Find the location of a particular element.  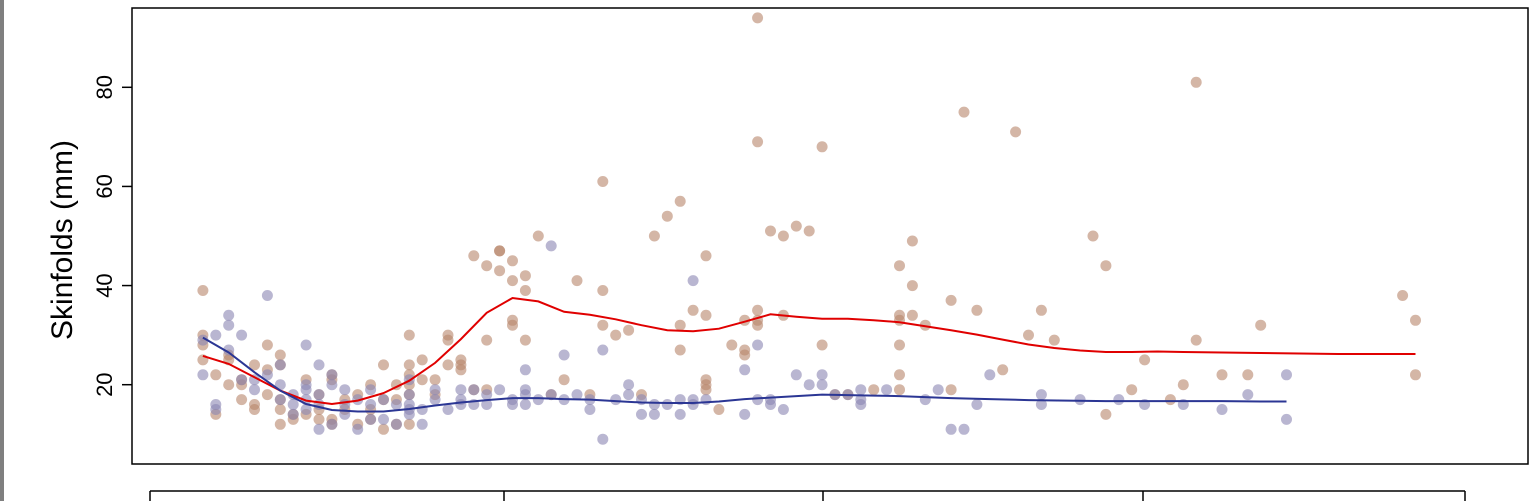

y-axis: 20 40 60 80 is located at coordinates (112, 236).